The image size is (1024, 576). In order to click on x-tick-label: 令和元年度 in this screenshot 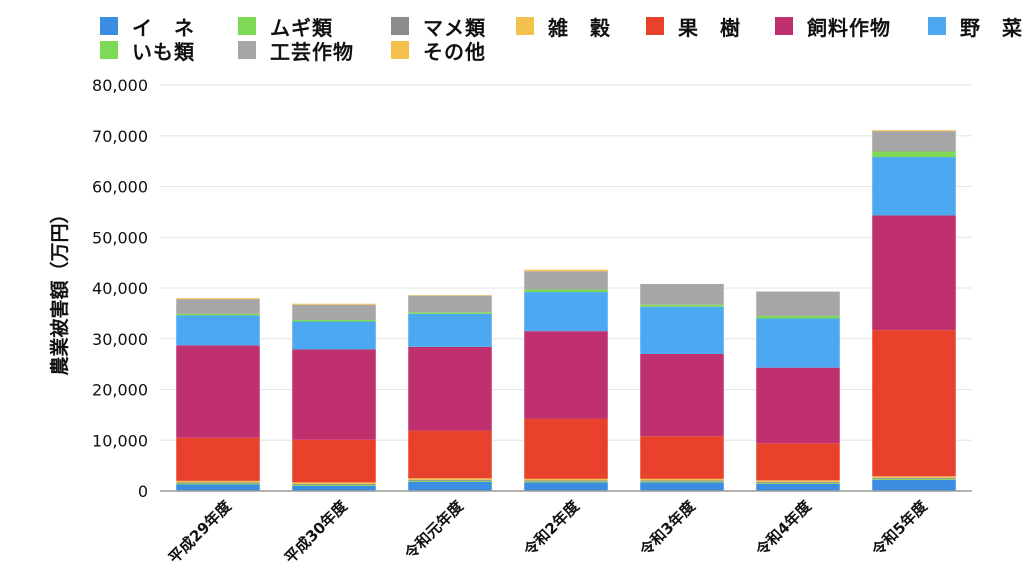, I will do `click(434, 529)`.